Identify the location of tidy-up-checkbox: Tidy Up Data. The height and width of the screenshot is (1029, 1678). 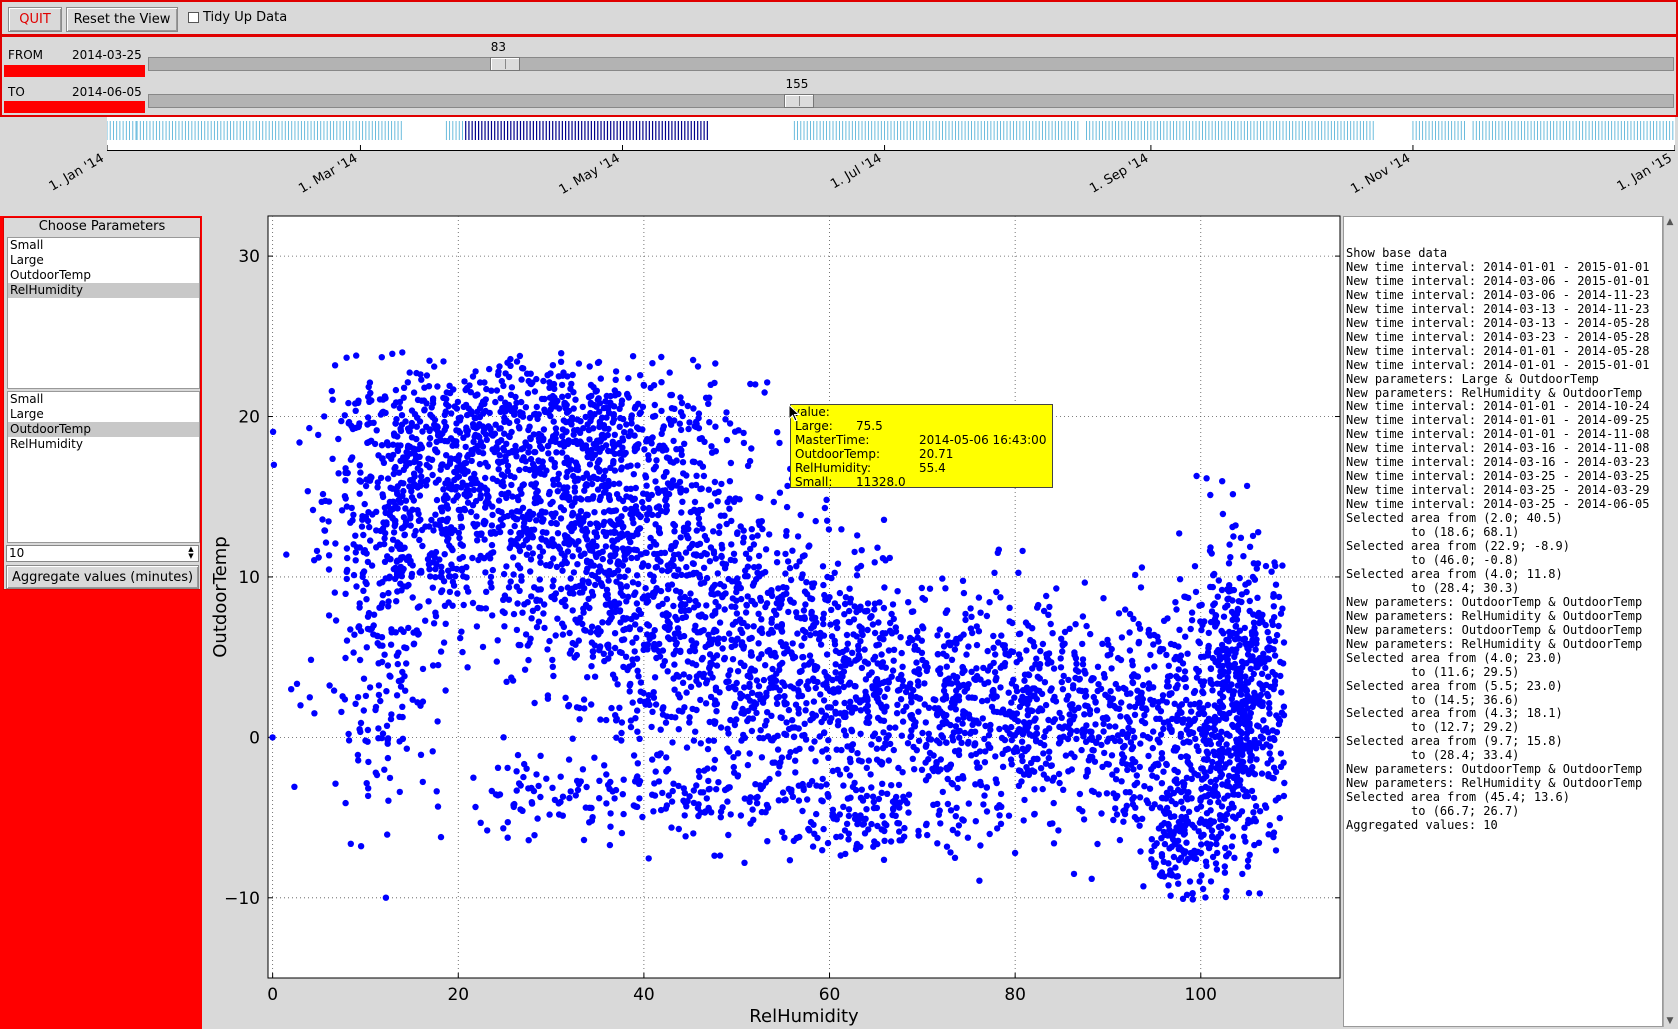
(237, 17).